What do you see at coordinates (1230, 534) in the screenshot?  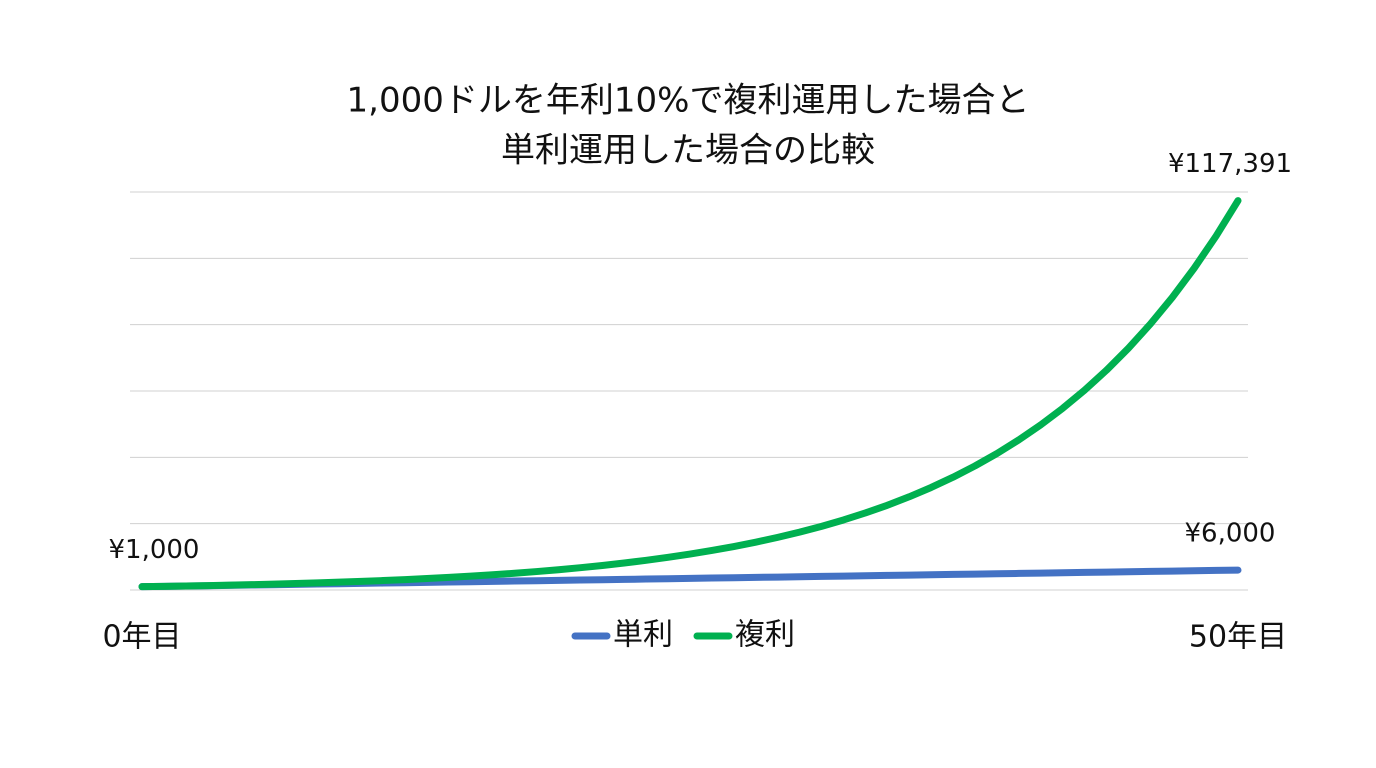 I see `data-label: ¥6,000` at bounding box center [1230, 534].